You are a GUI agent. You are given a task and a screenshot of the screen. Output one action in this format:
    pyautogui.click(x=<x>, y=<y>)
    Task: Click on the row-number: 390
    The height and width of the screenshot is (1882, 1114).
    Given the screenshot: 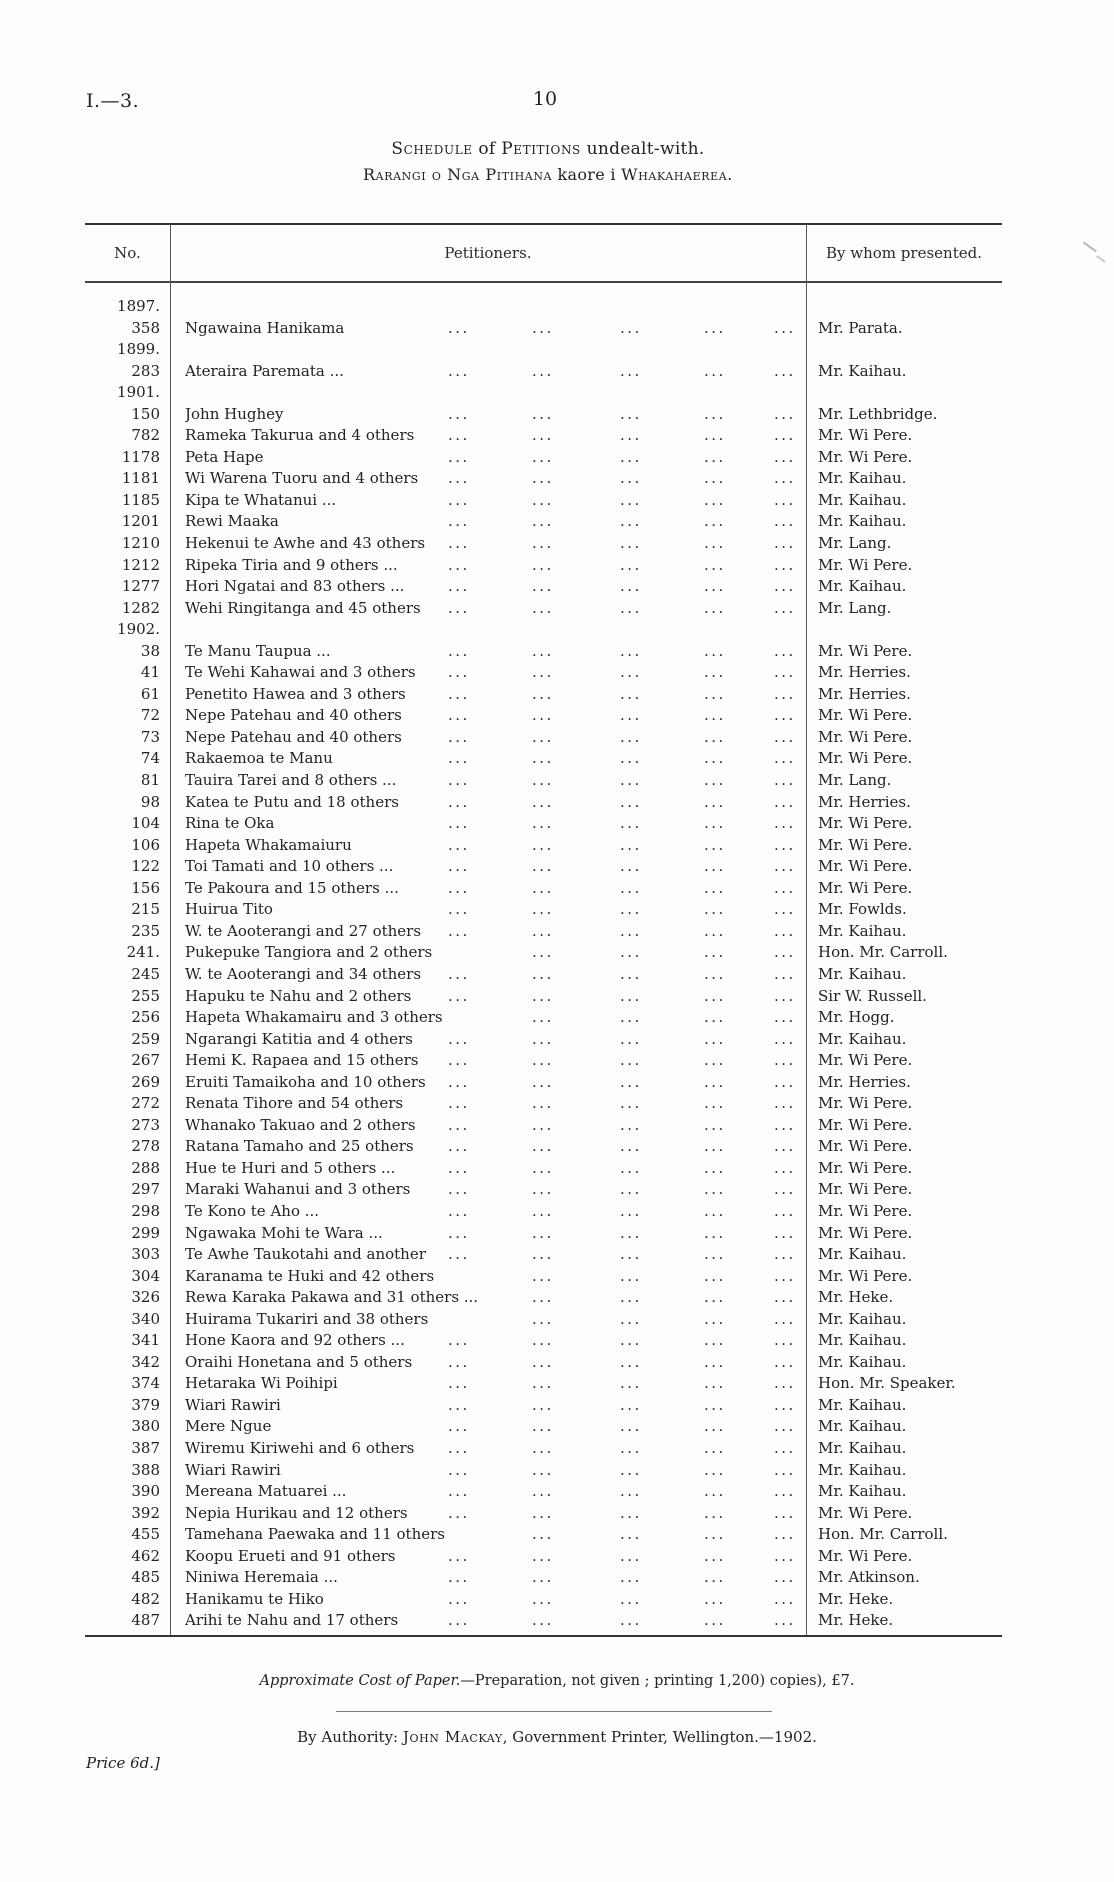 What is the action you would take?
    pyautogui.click(x=145, y=1491)
    